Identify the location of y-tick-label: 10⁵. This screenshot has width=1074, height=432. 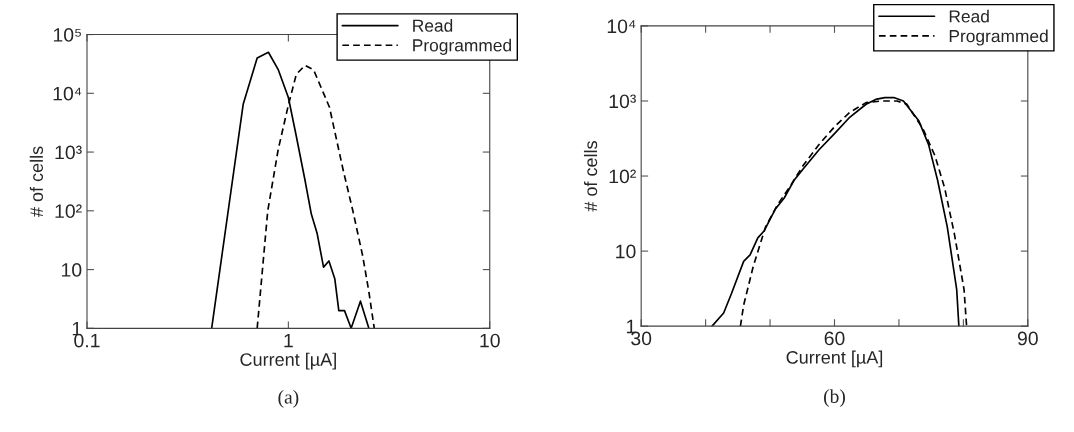
(67, 35).